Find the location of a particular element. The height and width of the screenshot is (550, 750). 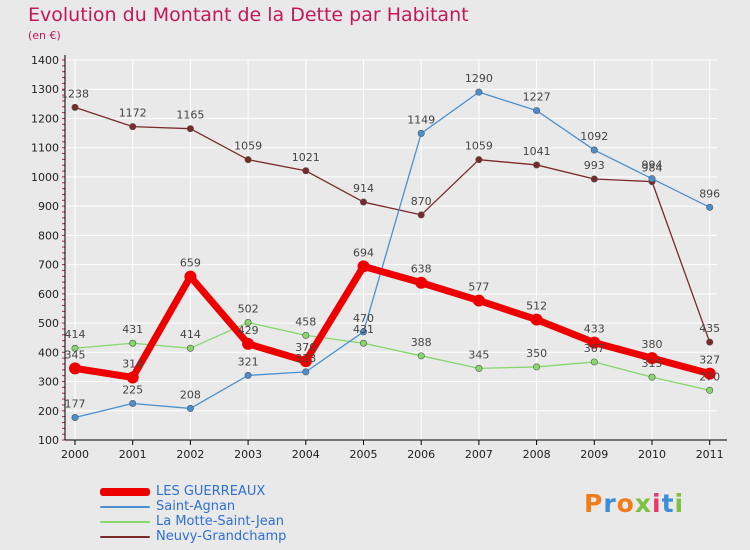

x-tick-label: 2006 is located at coordinates (421, 454).